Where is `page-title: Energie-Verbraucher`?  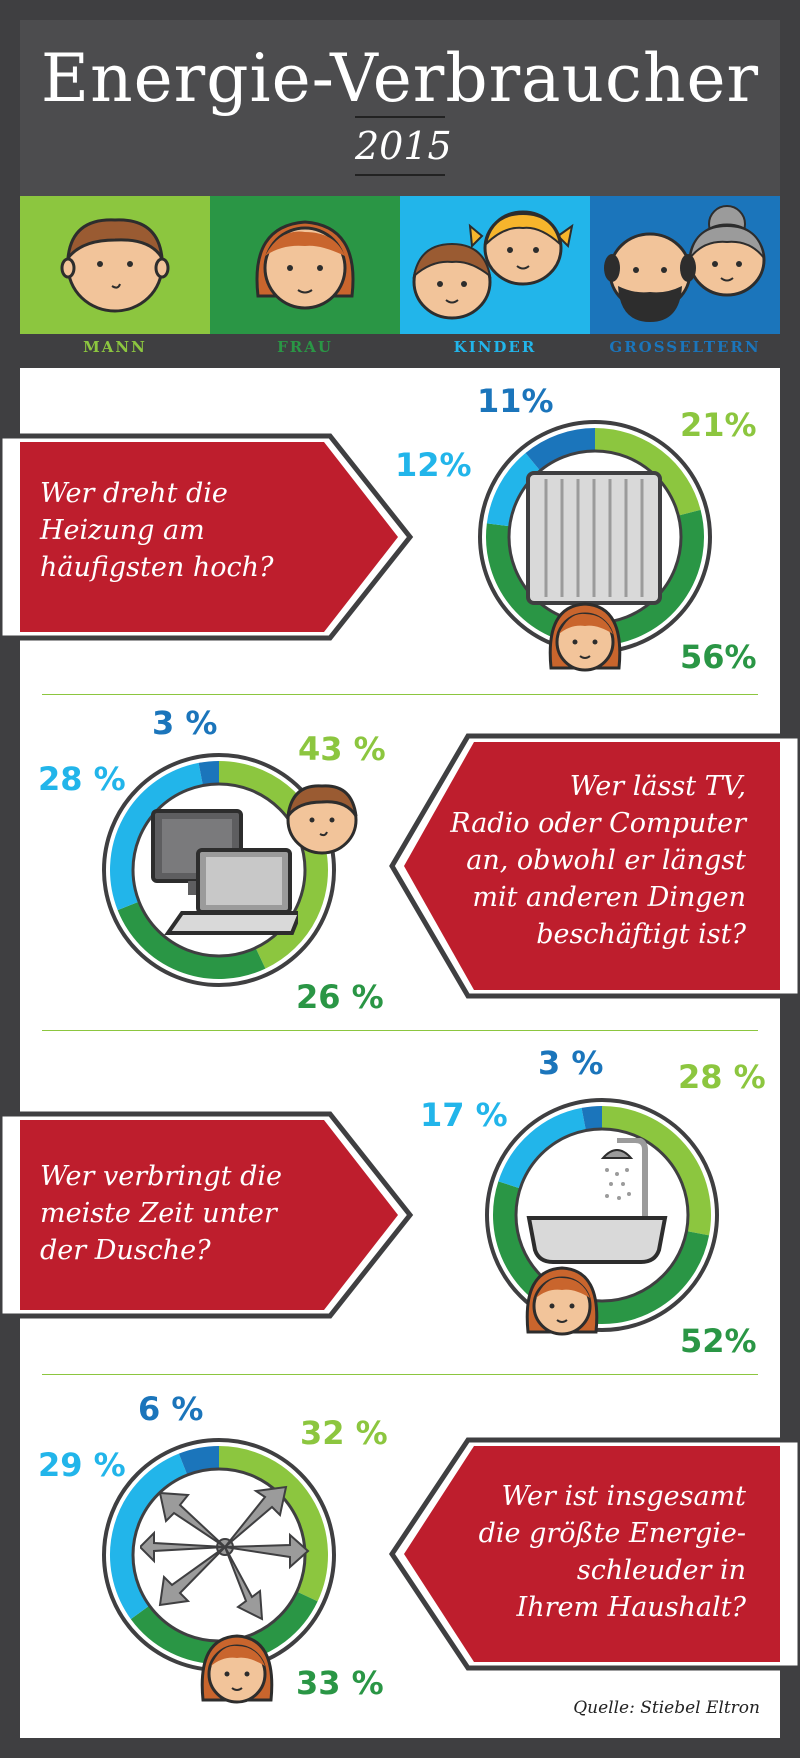 page-title: Energie-Verbraucher is located at coordinates (400, 78).